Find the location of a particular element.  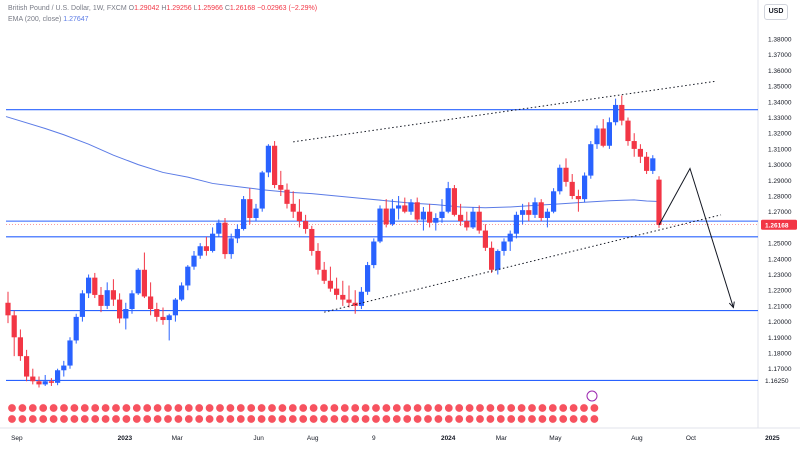

price-tick-label: 1.34000 is located at coordinates (780, 102).